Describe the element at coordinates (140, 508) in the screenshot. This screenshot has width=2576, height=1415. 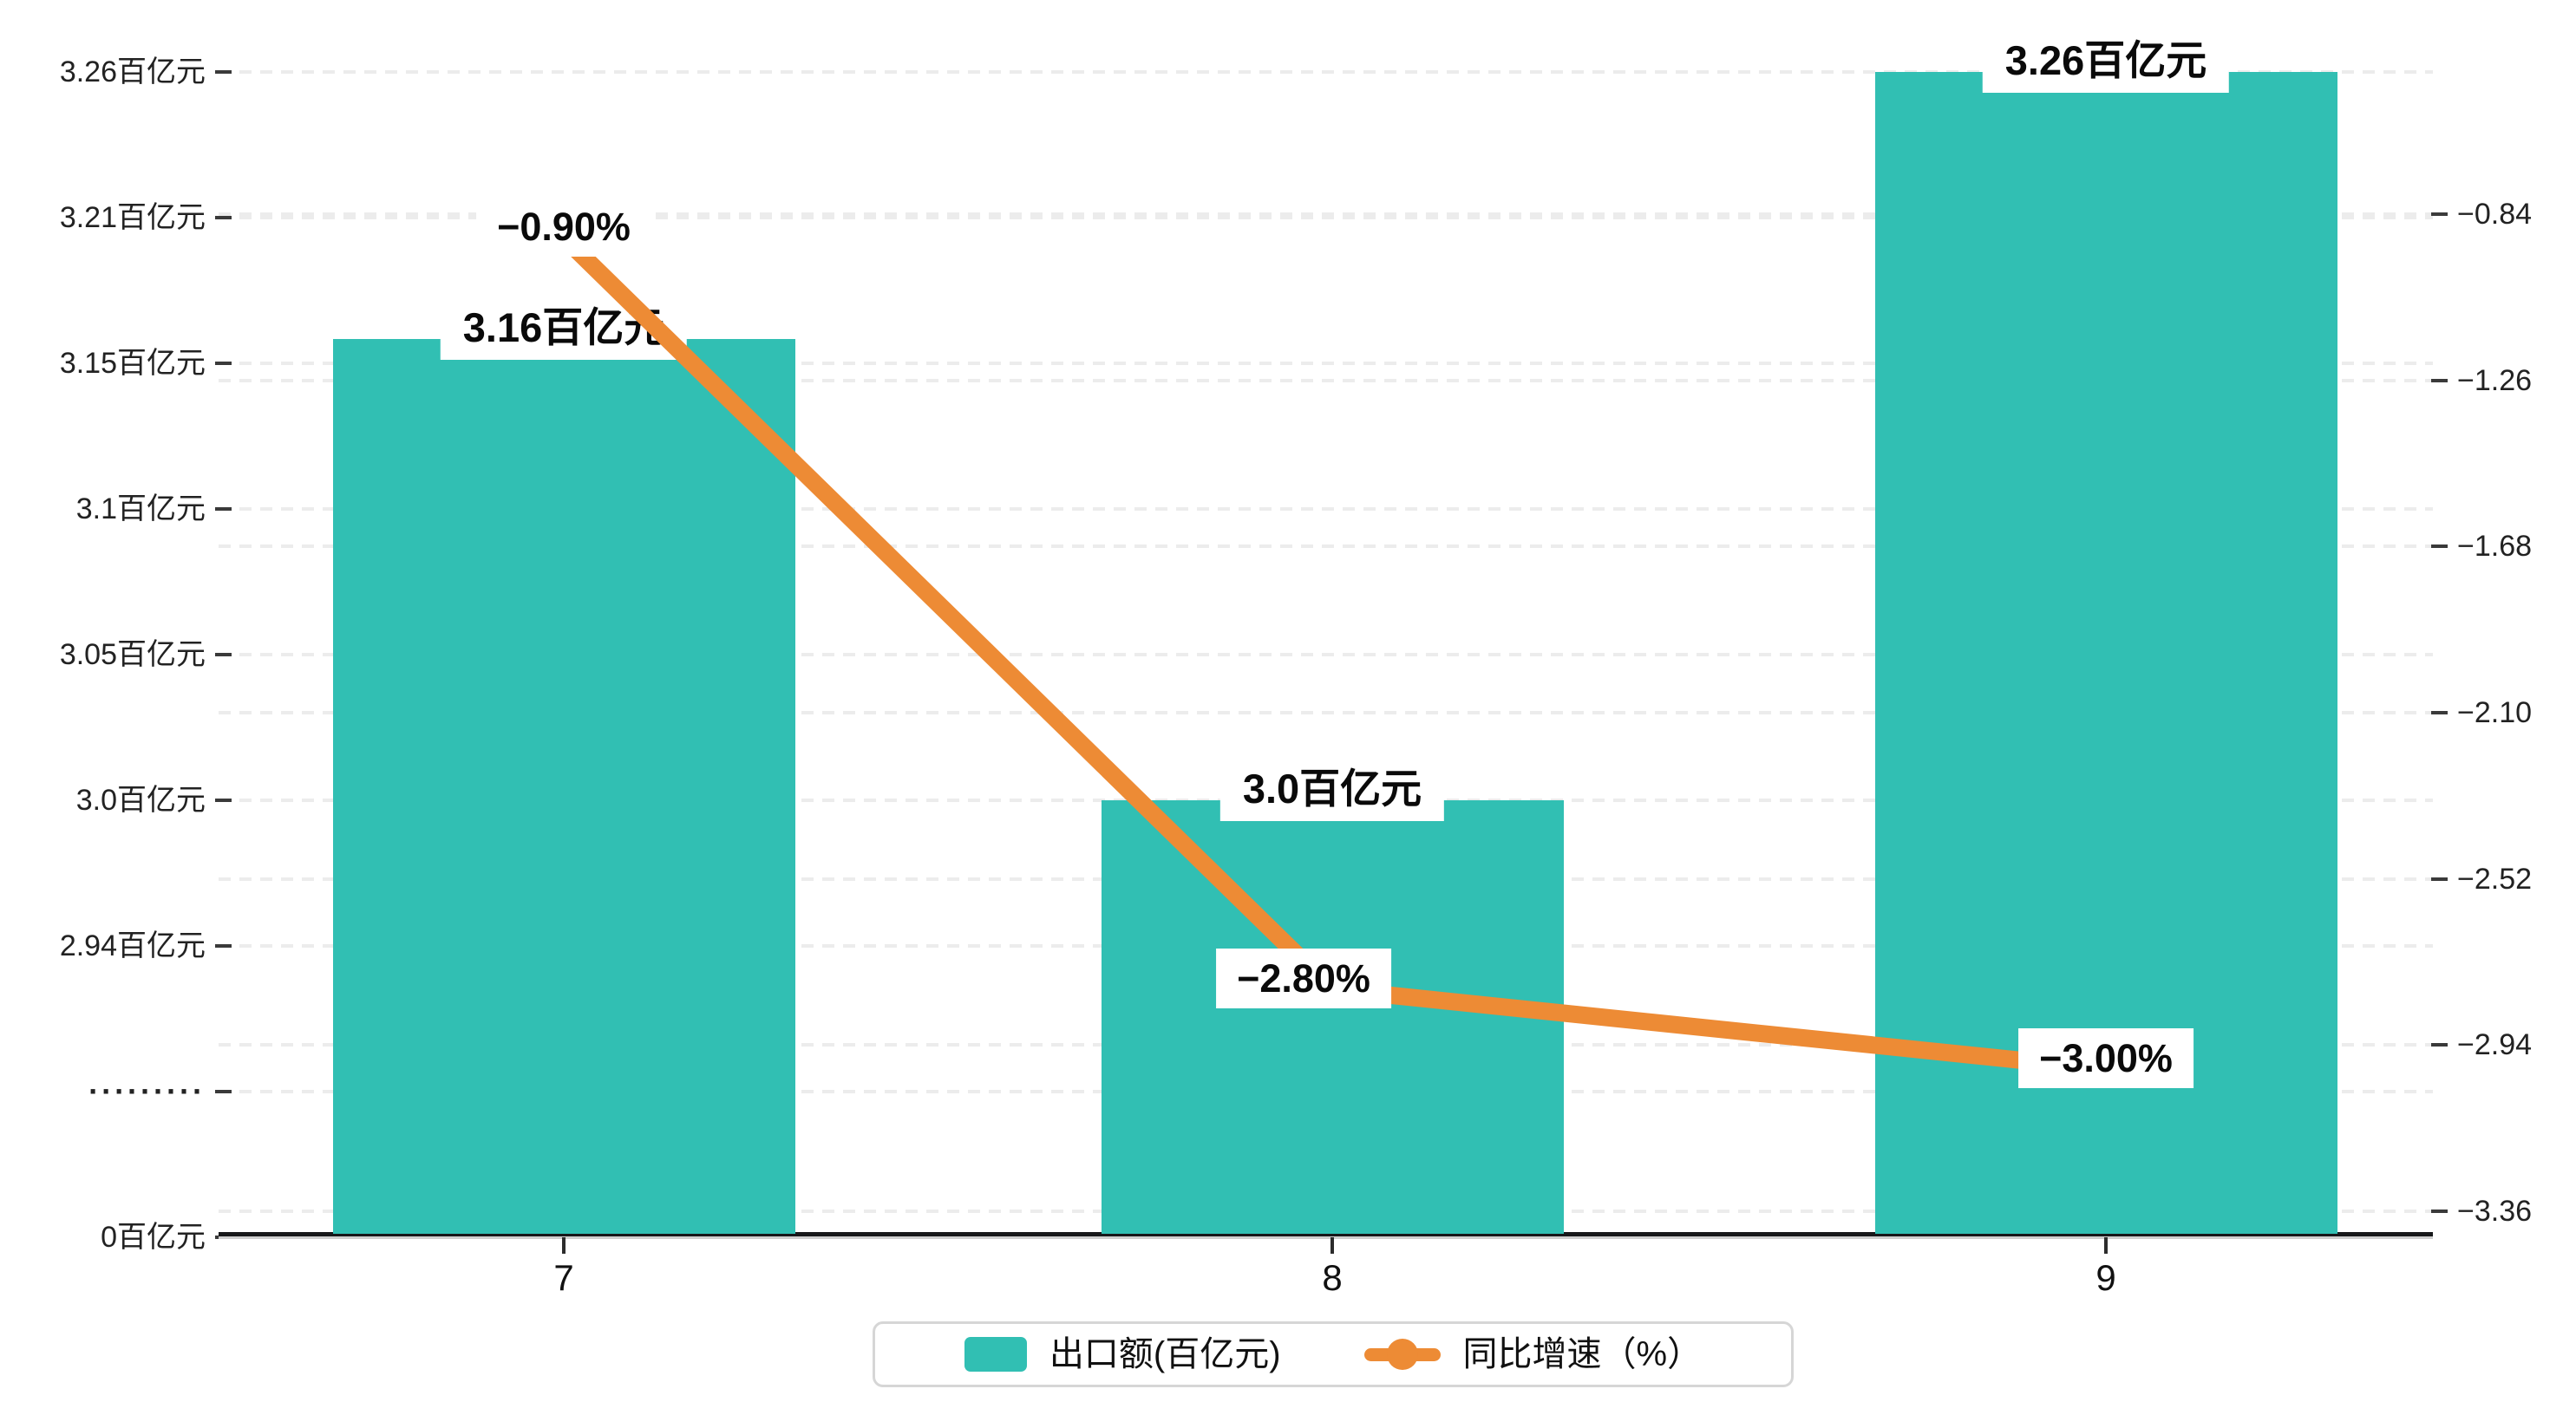
I see `y-axis-left-tick-label: 3.1百亿元` at that location.